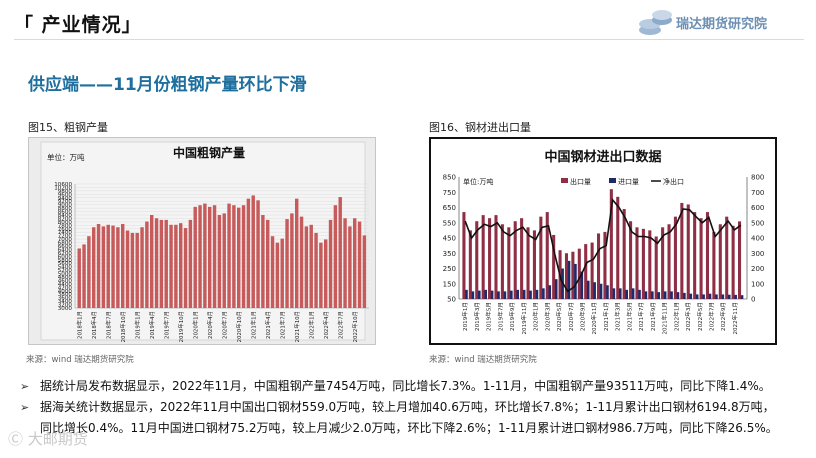 This screenshot has height=458, width=816. I want to click on page-title: 「 产业情况」, so click(78, 25).